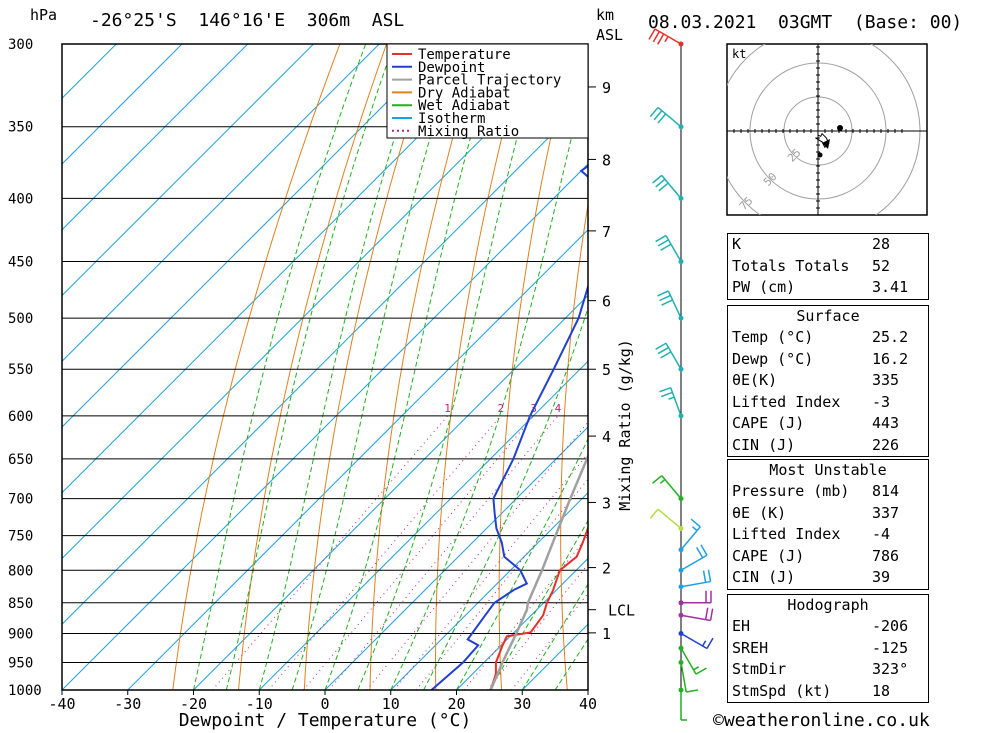 This screenshot has height=733, width=1000. I want to click on parcel-trajectory-line, so click(538, 571).